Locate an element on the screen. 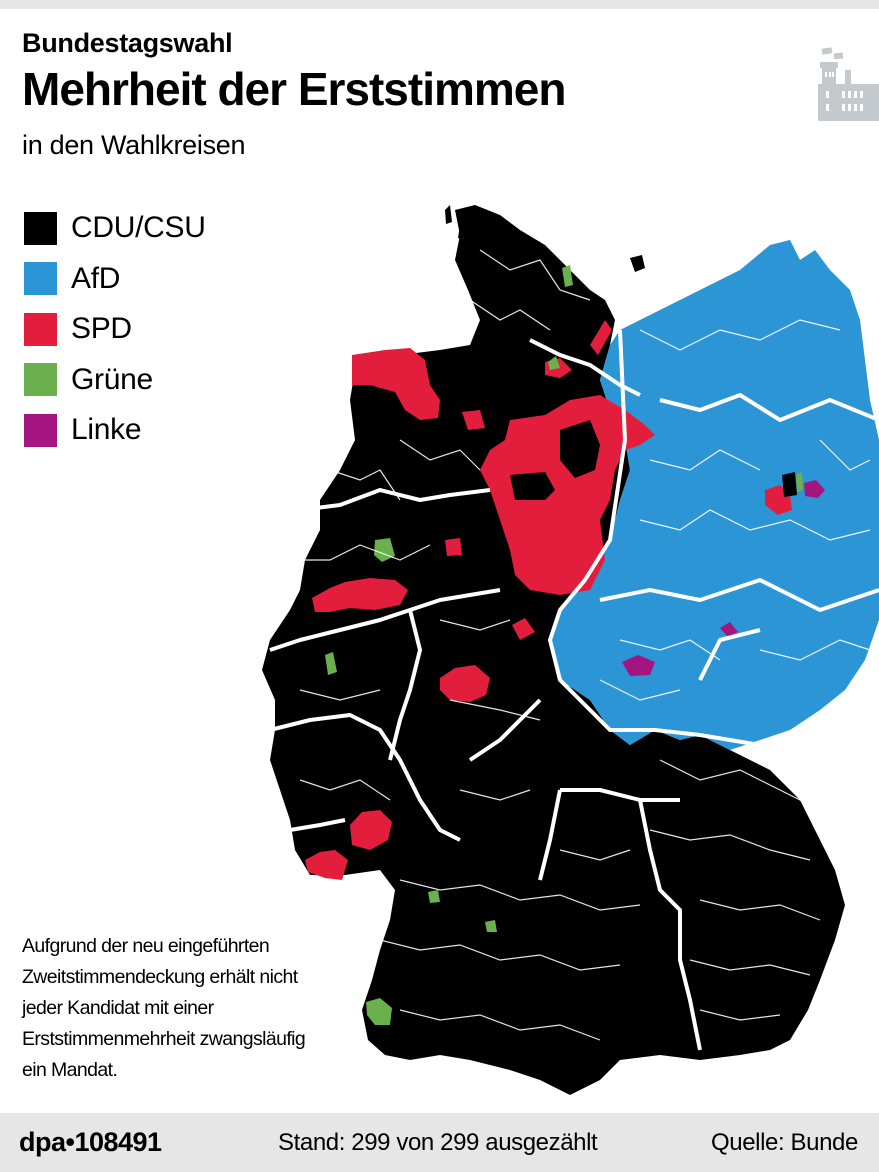 The image size is (879, 1172). region-cdu-csu-berlin is located at coordinates (789, 484).